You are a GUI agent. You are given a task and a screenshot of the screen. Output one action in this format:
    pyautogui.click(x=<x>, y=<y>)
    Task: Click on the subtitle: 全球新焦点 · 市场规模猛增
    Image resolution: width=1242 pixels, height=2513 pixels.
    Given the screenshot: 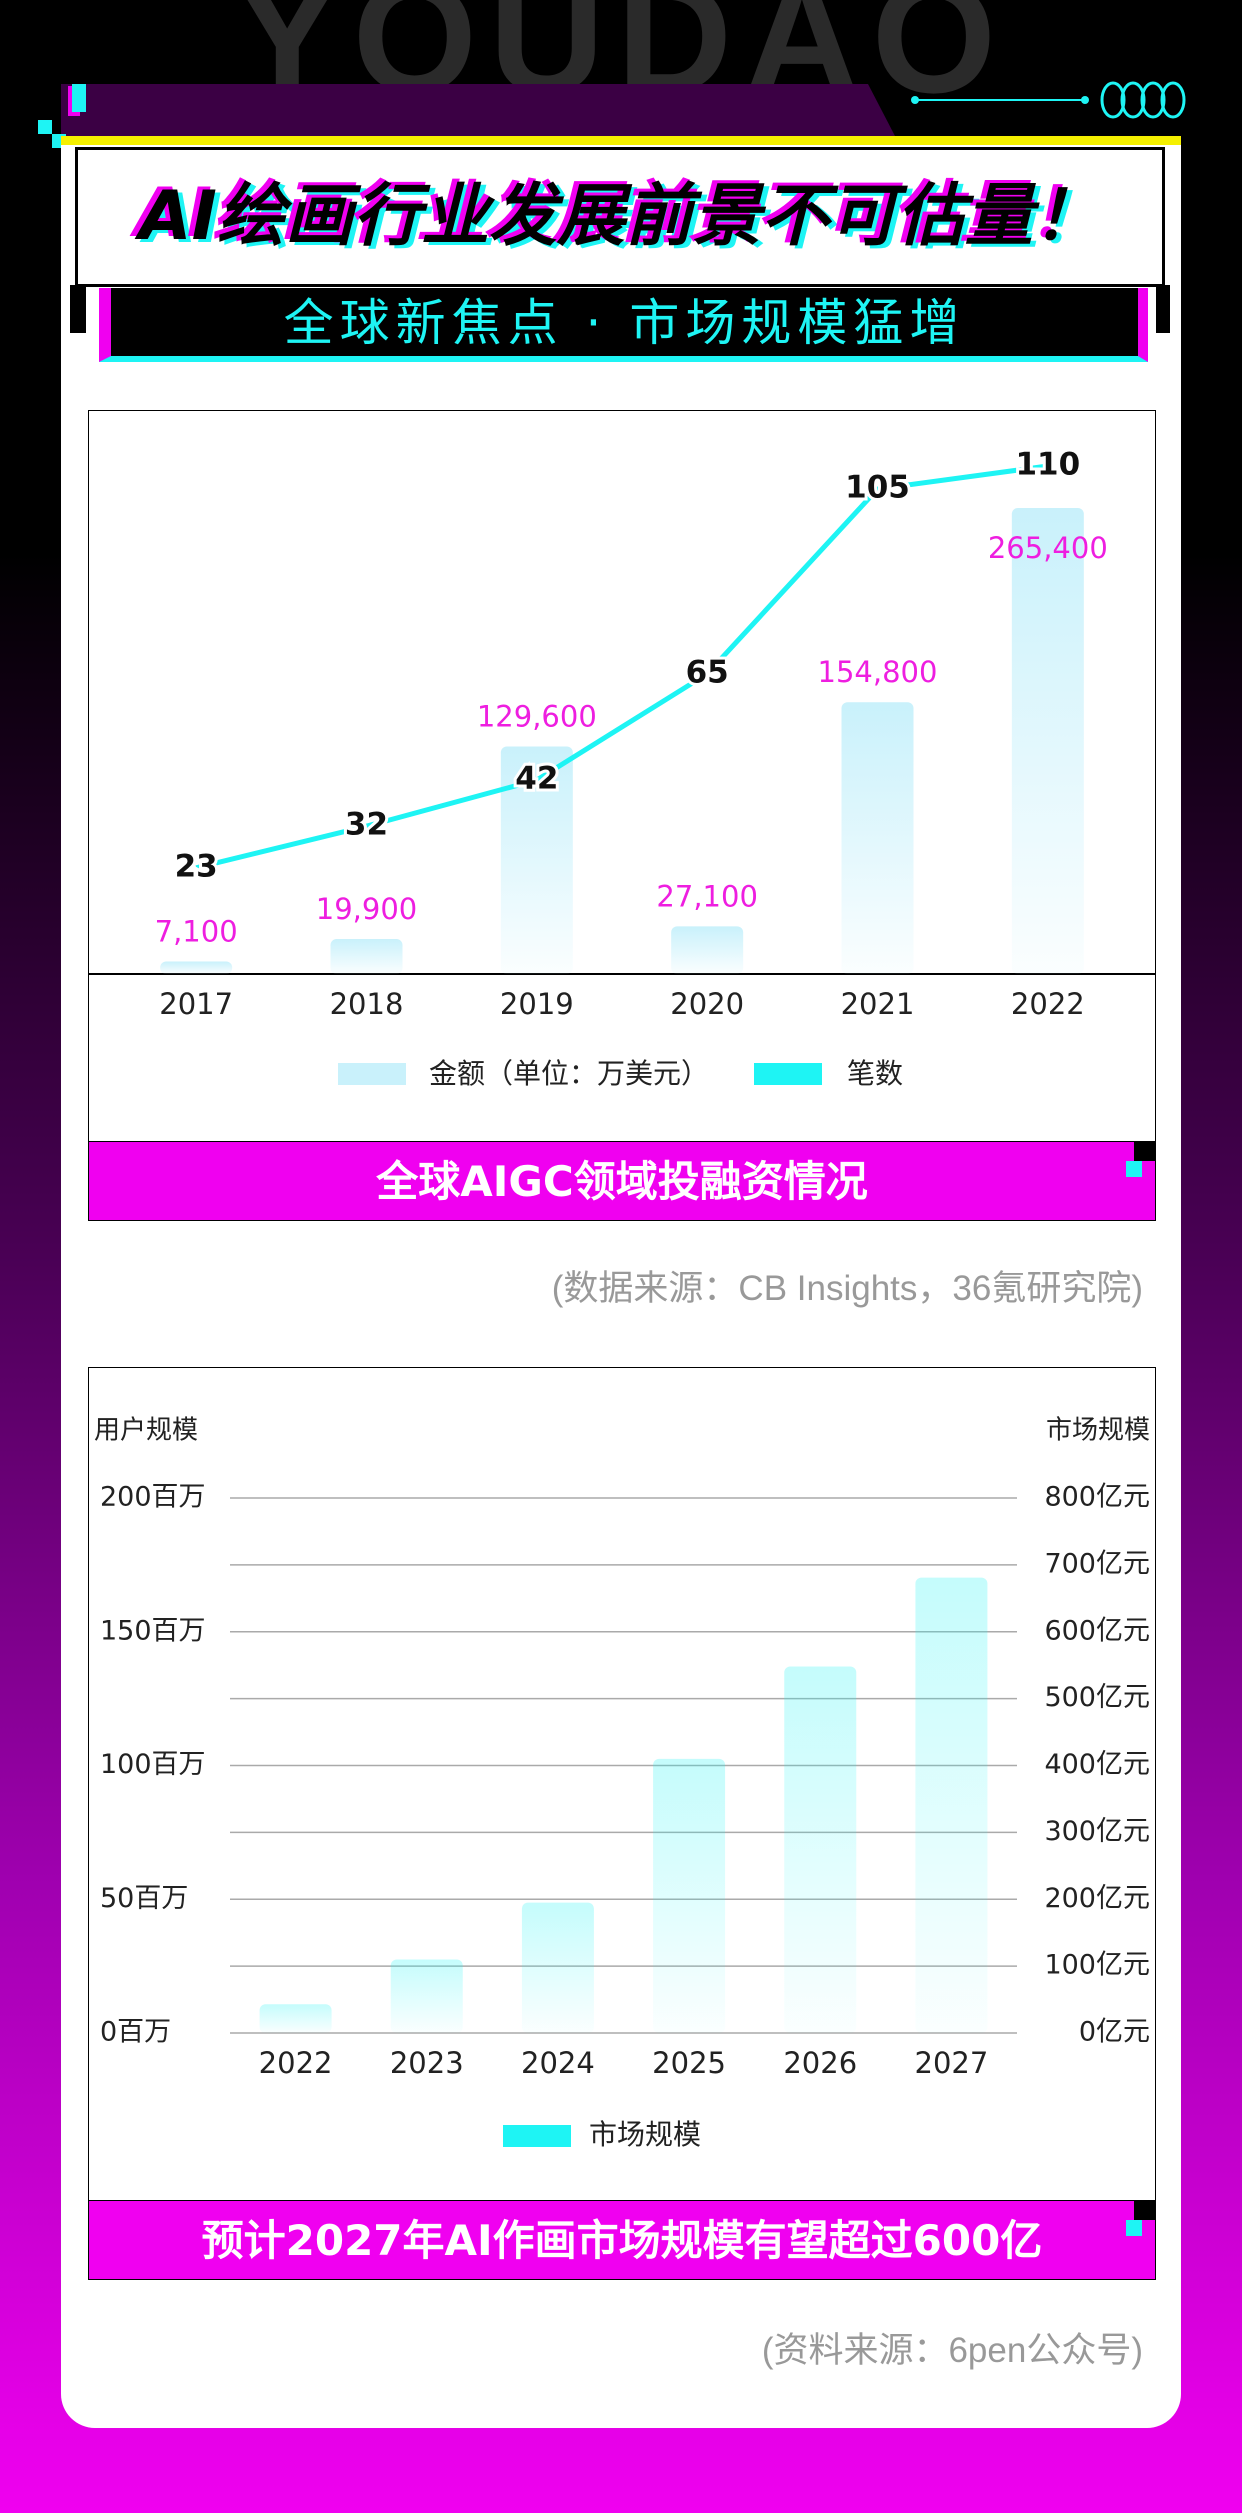 What is the action you would take?
    pyautogui.click(x=623, y=325)
    